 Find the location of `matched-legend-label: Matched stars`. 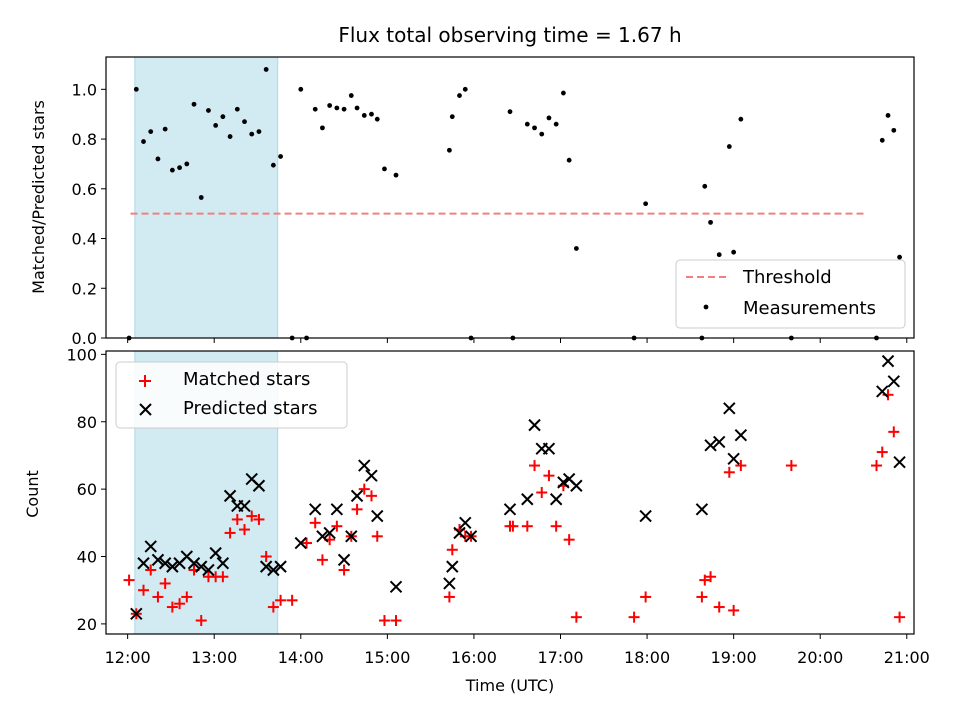

matched-legend-label: Matched stars is located at coordinates (246, 379).